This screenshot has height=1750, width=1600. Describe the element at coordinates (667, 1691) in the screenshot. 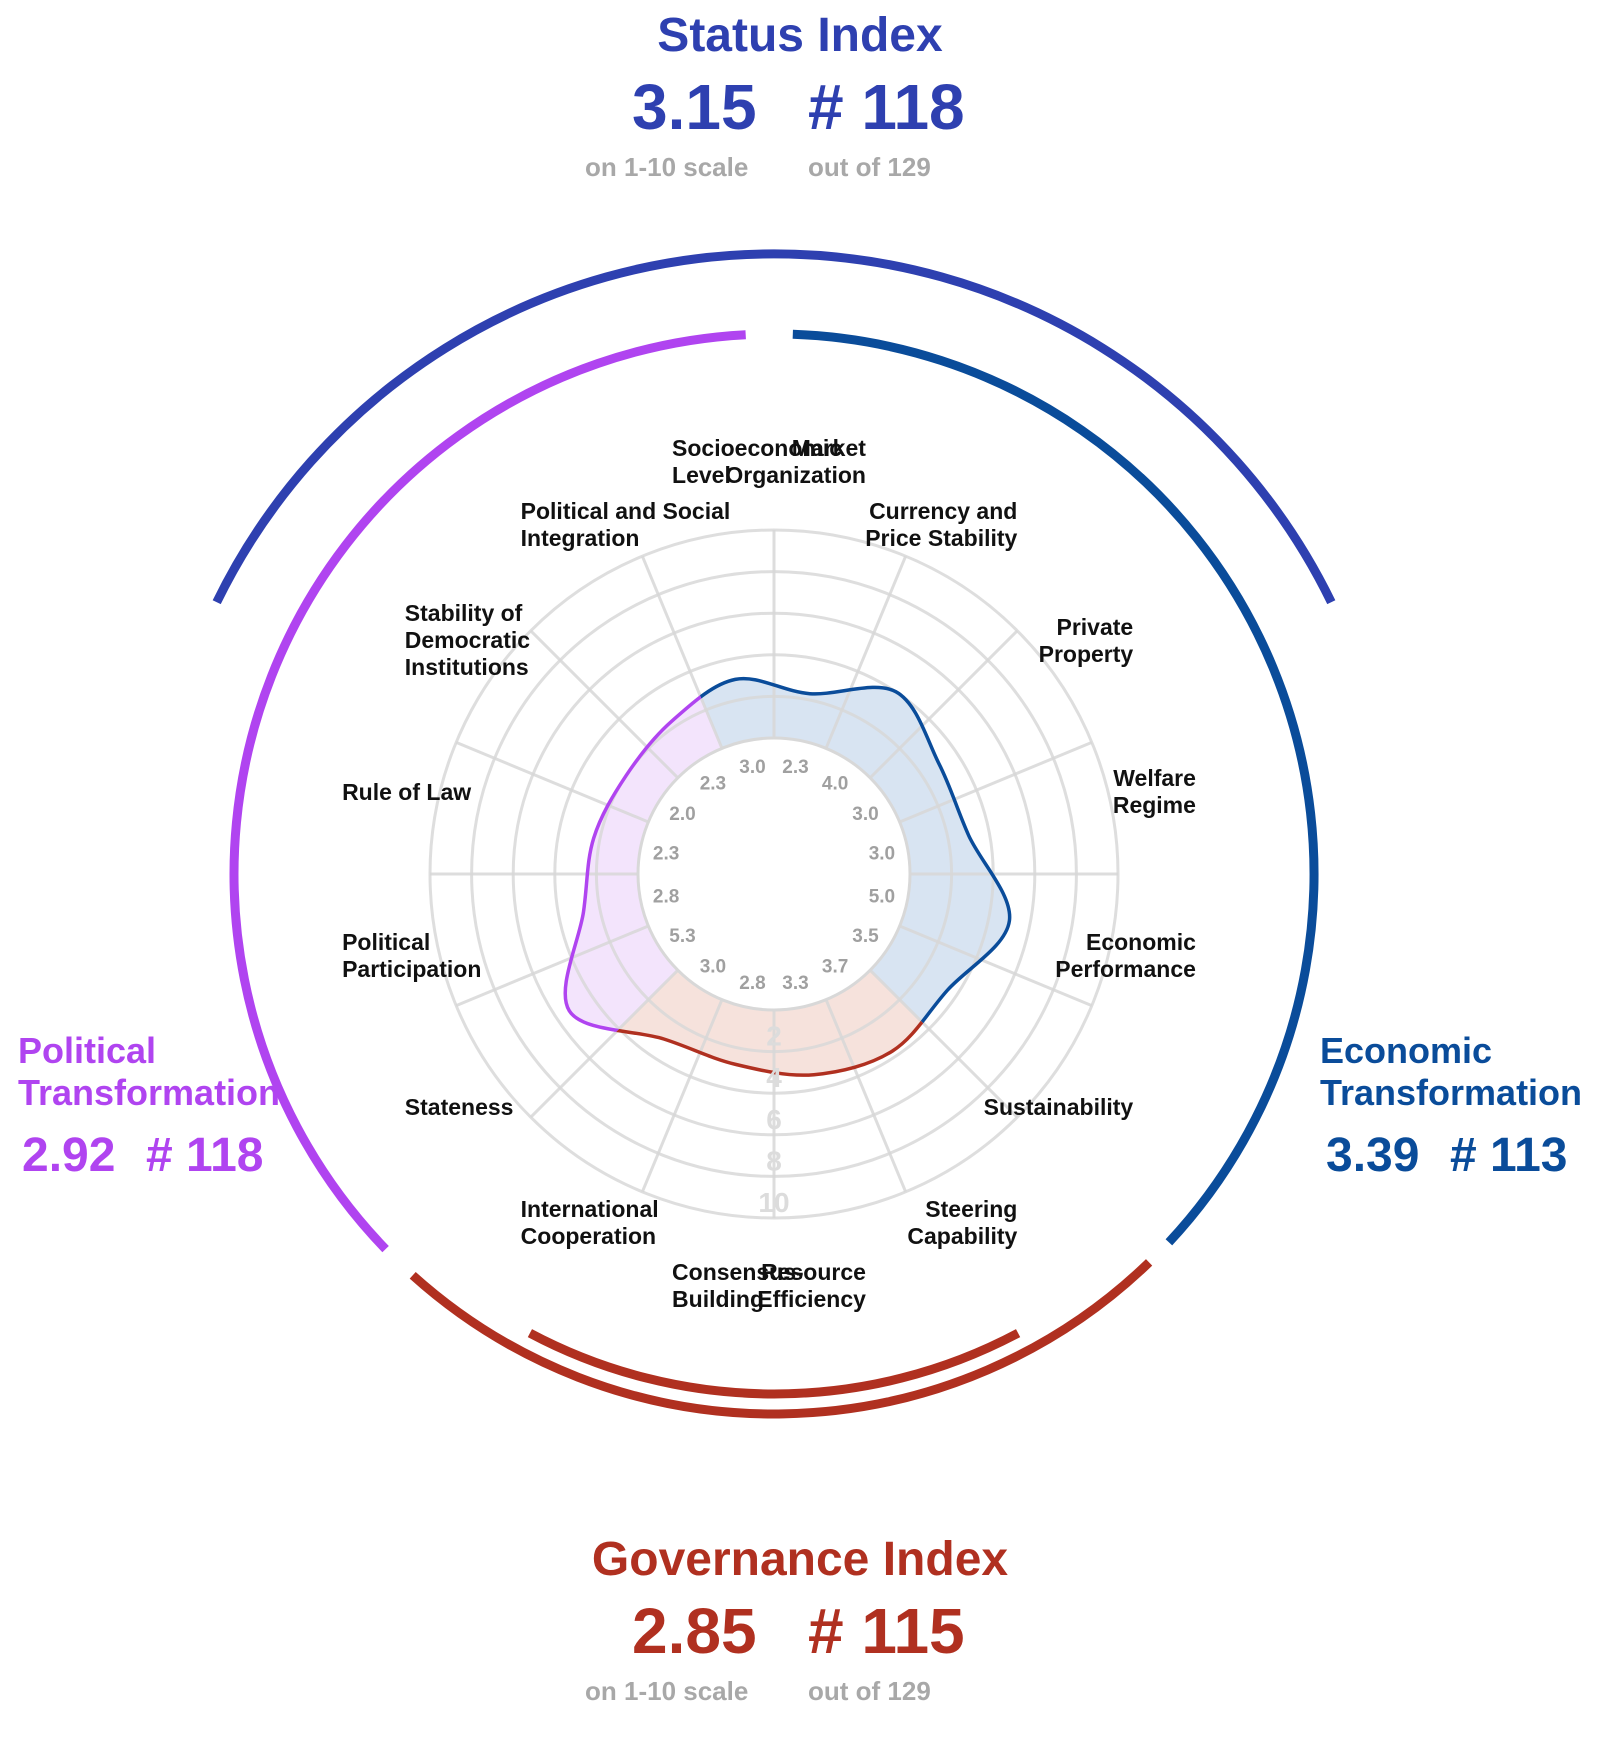

I see `governance-index-score-note: on 1-10 scale` at that location.